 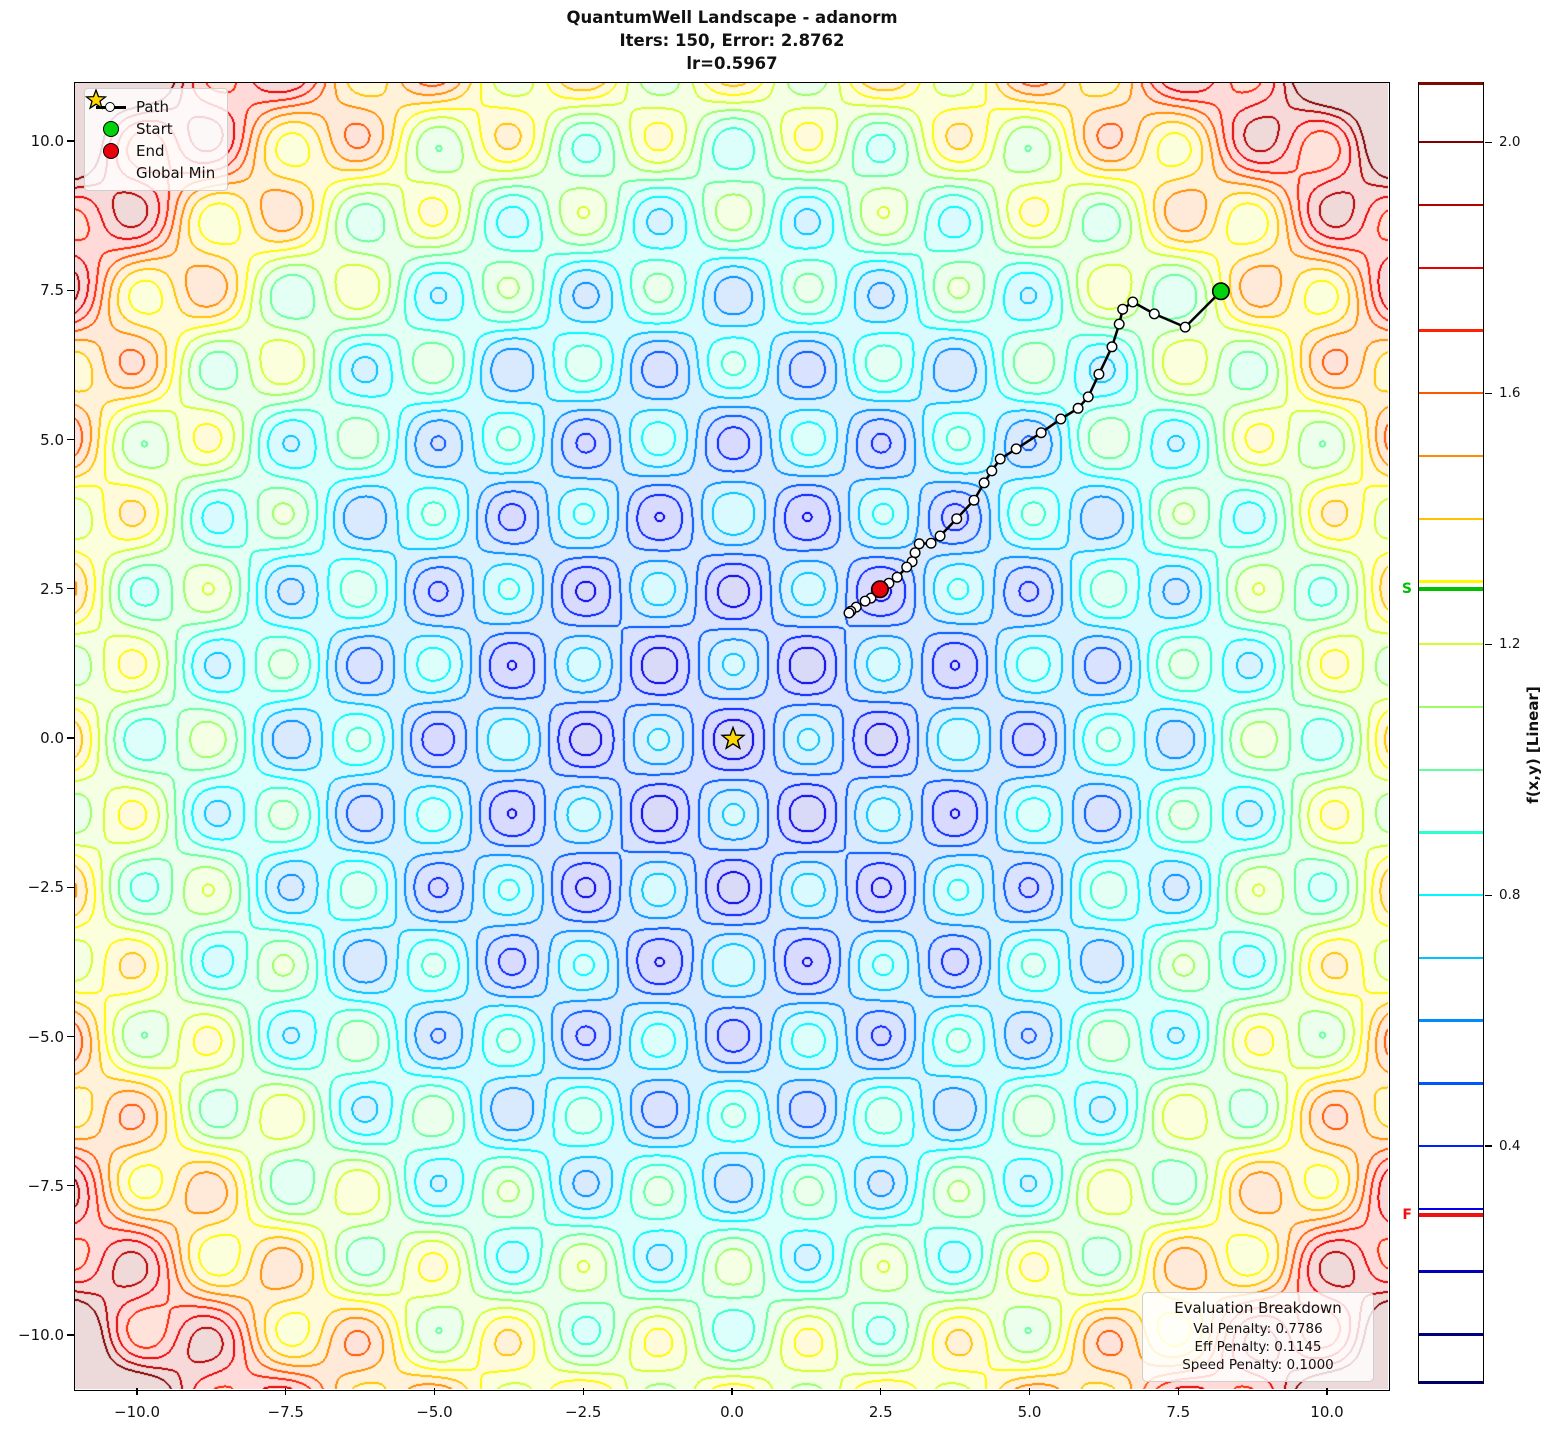 I want to click on x-tick-label: 0.0, so click(x=732, y=1412).